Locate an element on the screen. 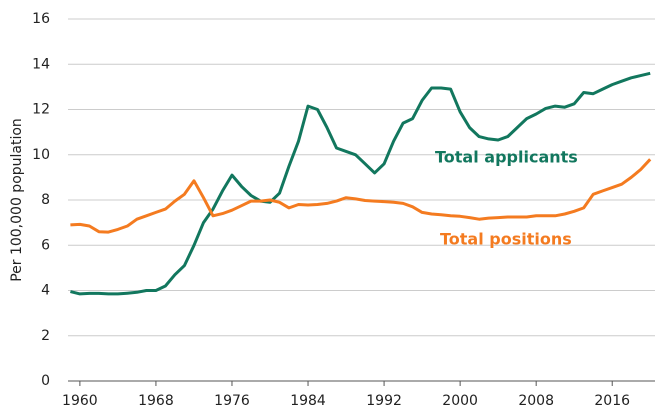 The width and height of the screenshot is (655, 414). y-tick-label: 8 is located at coordinates (45, 200).